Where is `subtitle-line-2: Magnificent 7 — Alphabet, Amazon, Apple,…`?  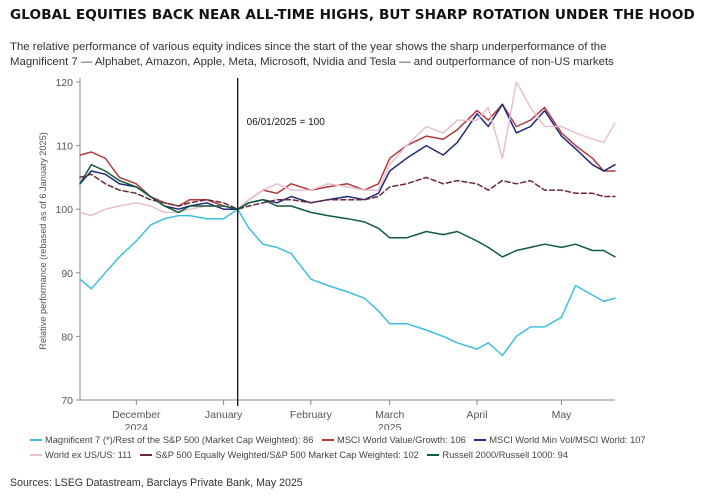
subtitle-line-2: Magnificent 7 — Alphabet, Amazon, Apple,… is located at coordinates (312, 62).